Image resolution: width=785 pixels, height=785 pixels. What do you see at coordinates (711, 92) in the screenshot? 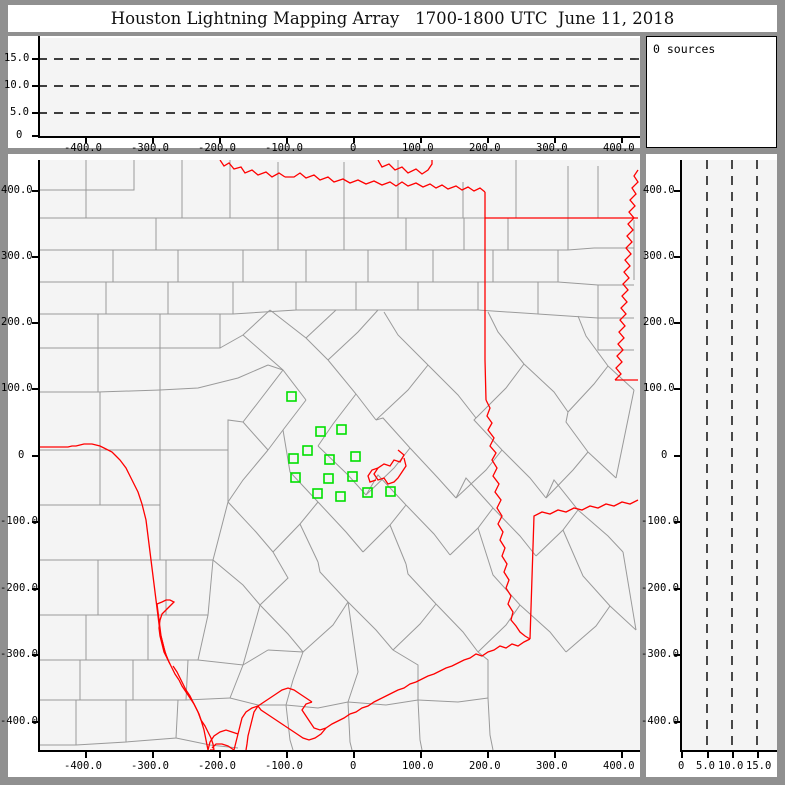
I see `sources-panel: 0 sources` at bounding box center [711, 92].